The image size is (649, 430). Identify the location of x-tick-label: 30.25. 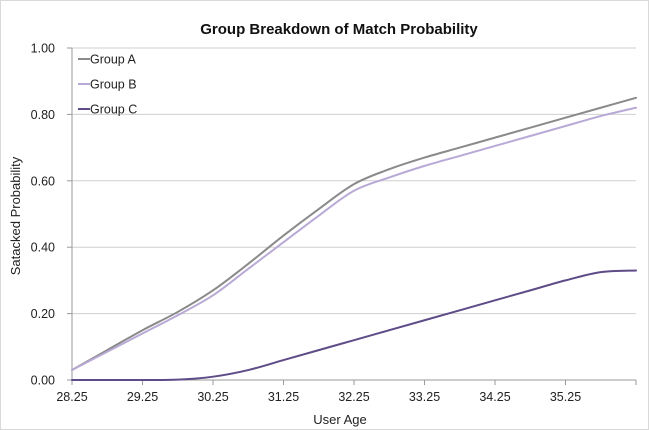
(212, 397).